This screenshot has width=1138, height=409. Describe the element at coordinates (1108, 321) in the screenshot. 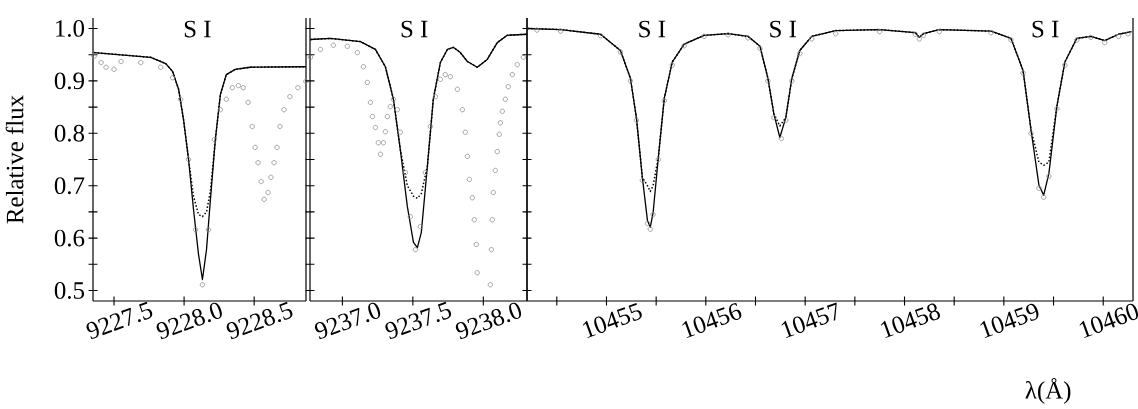

I see `x-tick-label: 10460` at that location.